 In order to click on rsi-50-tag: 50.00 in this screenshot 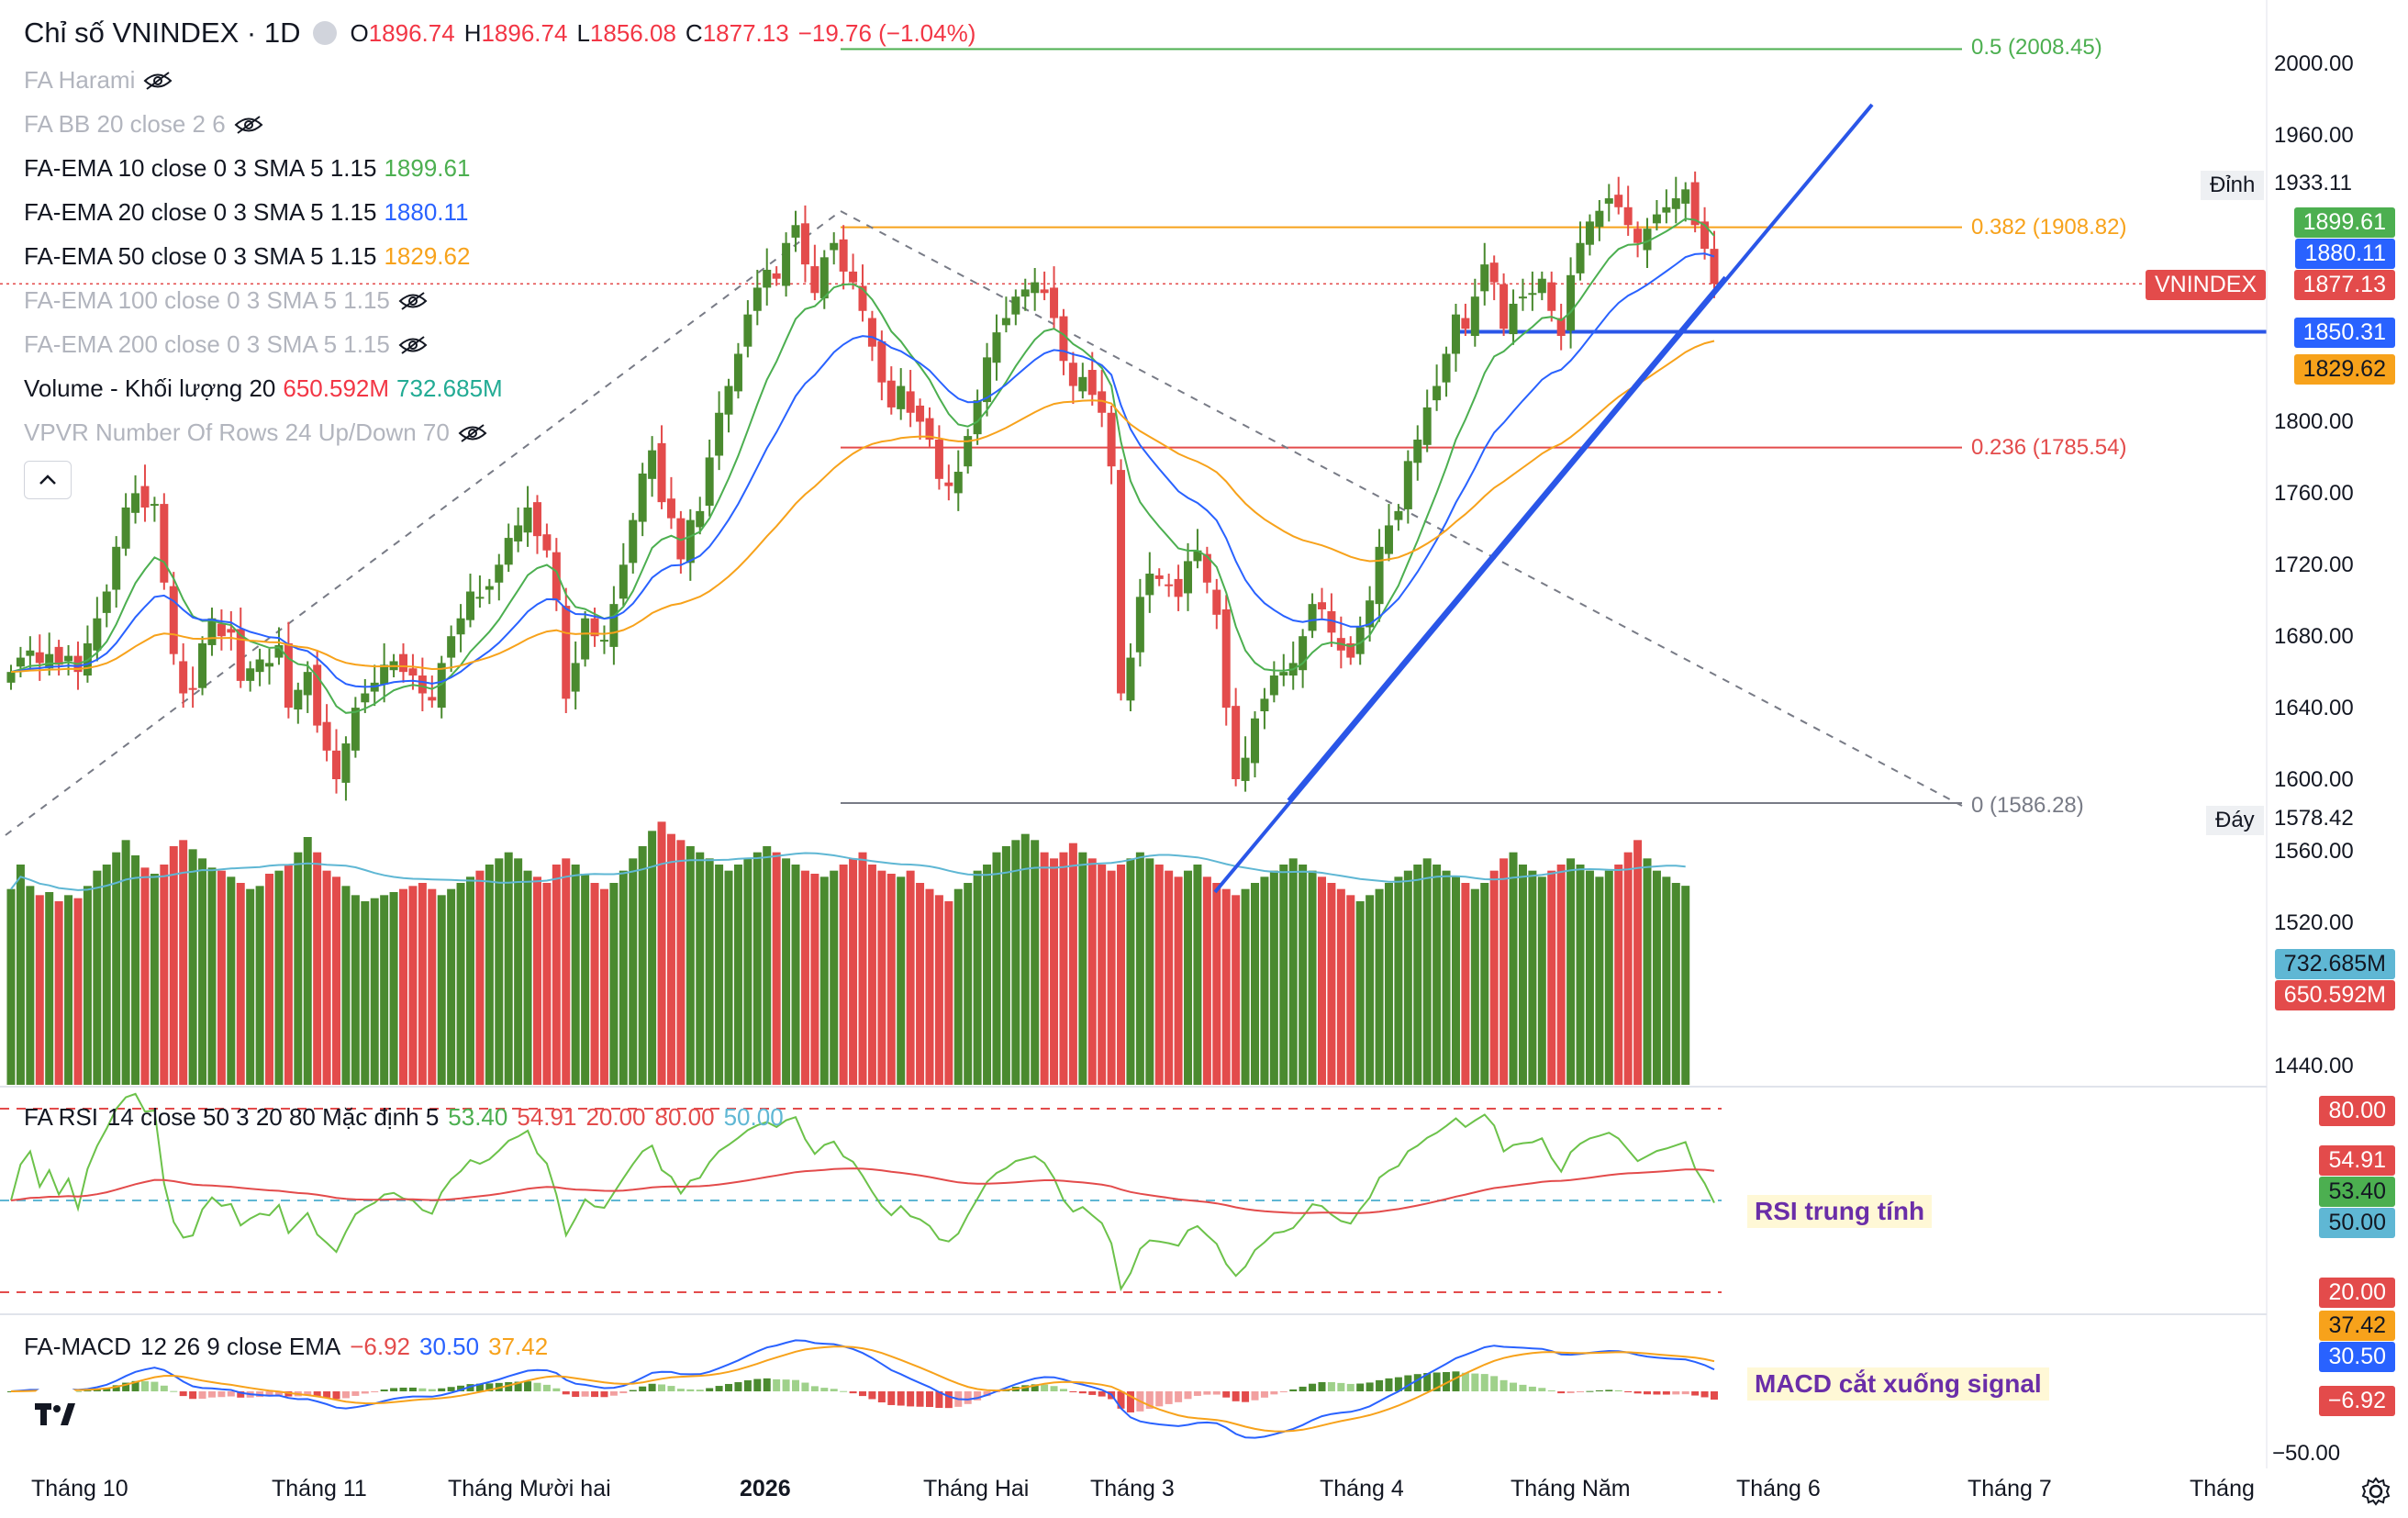, I will do `click(2357, 1223)`.